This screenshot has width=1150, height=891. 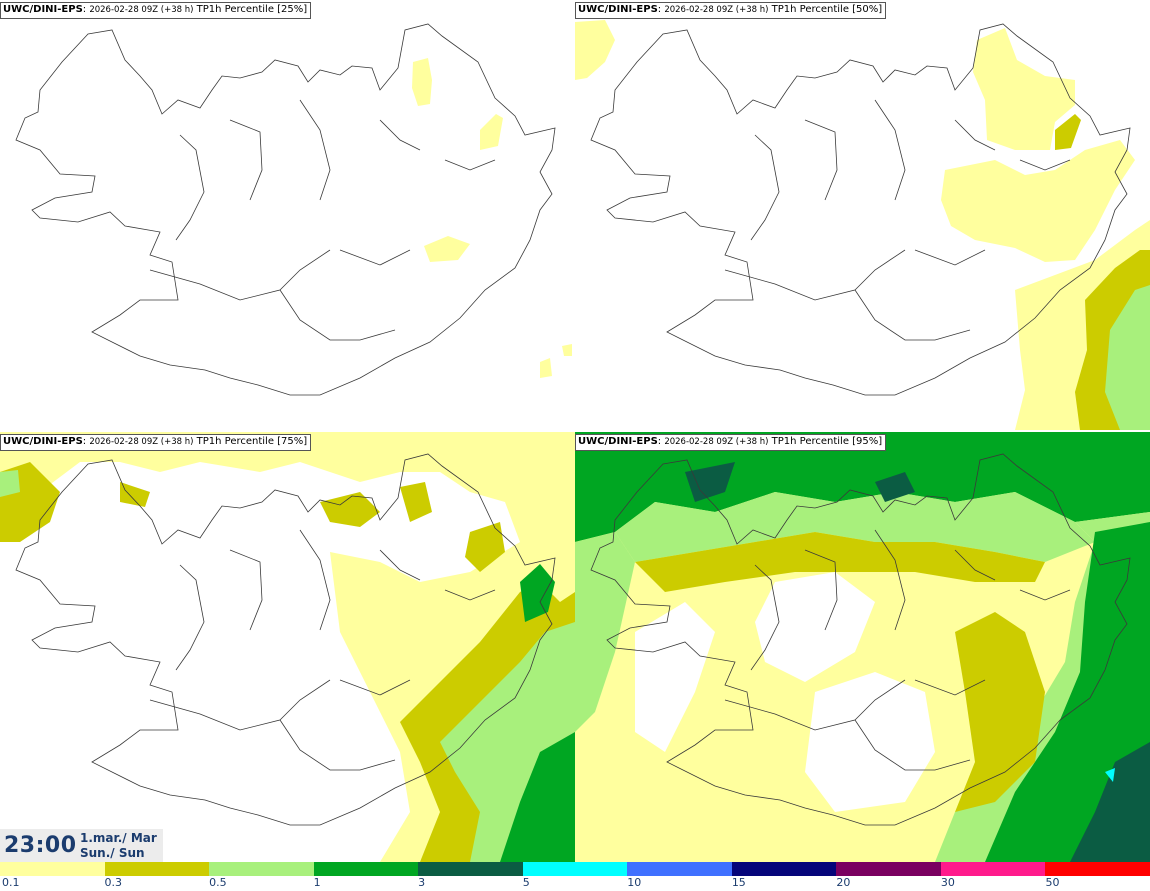 What do you see at coordinates (1052, 882) in the screenshot?
I see `colorbar-tick-label: 50` at bounding box center [1052, 882].